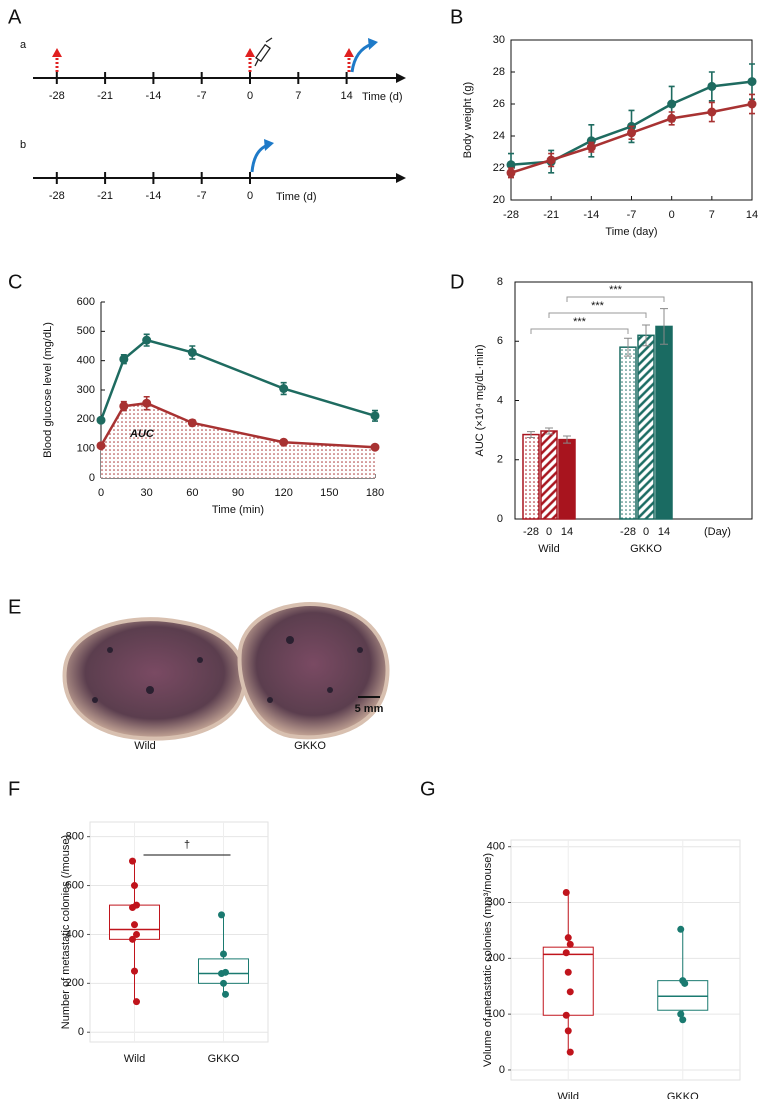 The height and width of the screenshot is (1099, 761). I want to click on timeline-tick-label: -7, so click(202, 196).